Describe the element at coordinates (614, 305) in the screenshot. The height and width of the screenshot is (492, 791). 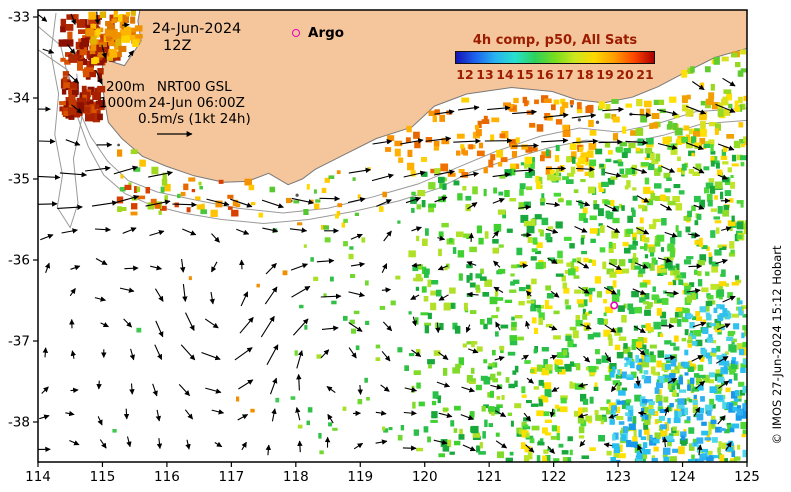
I see `argo-float-marker` at that location.